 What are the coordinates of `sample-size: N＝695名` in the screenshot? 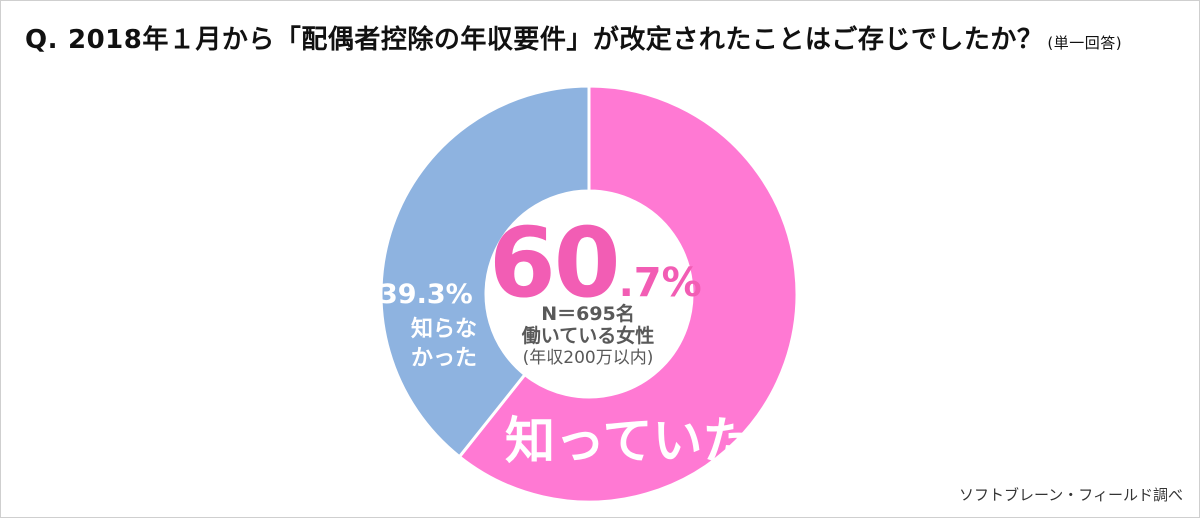 It's located at (588, 314).